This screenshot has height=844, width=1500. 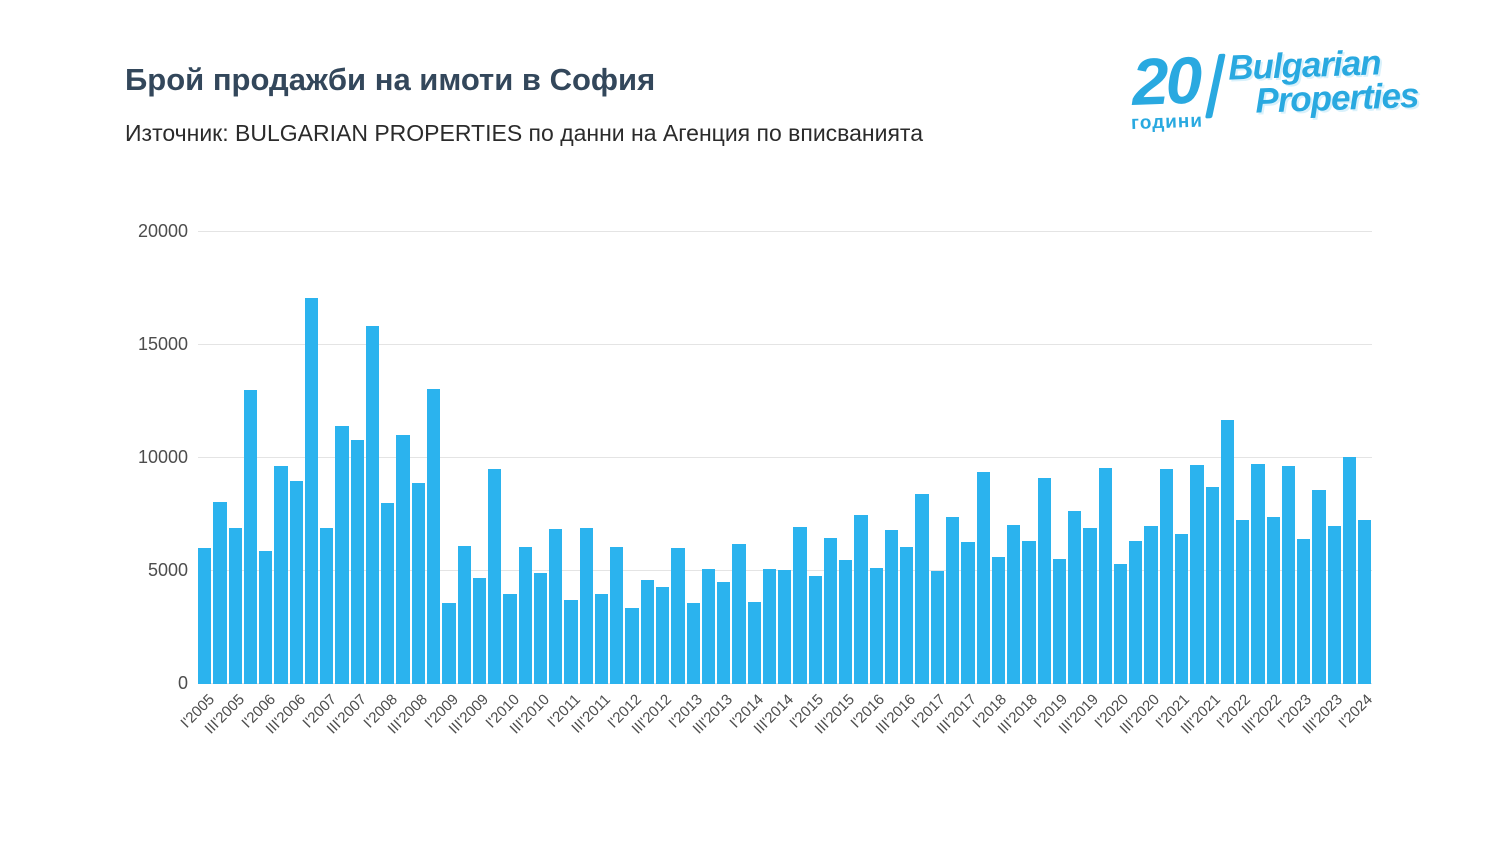 I want to click on bar-III'2013, so click(x=724, y=633).